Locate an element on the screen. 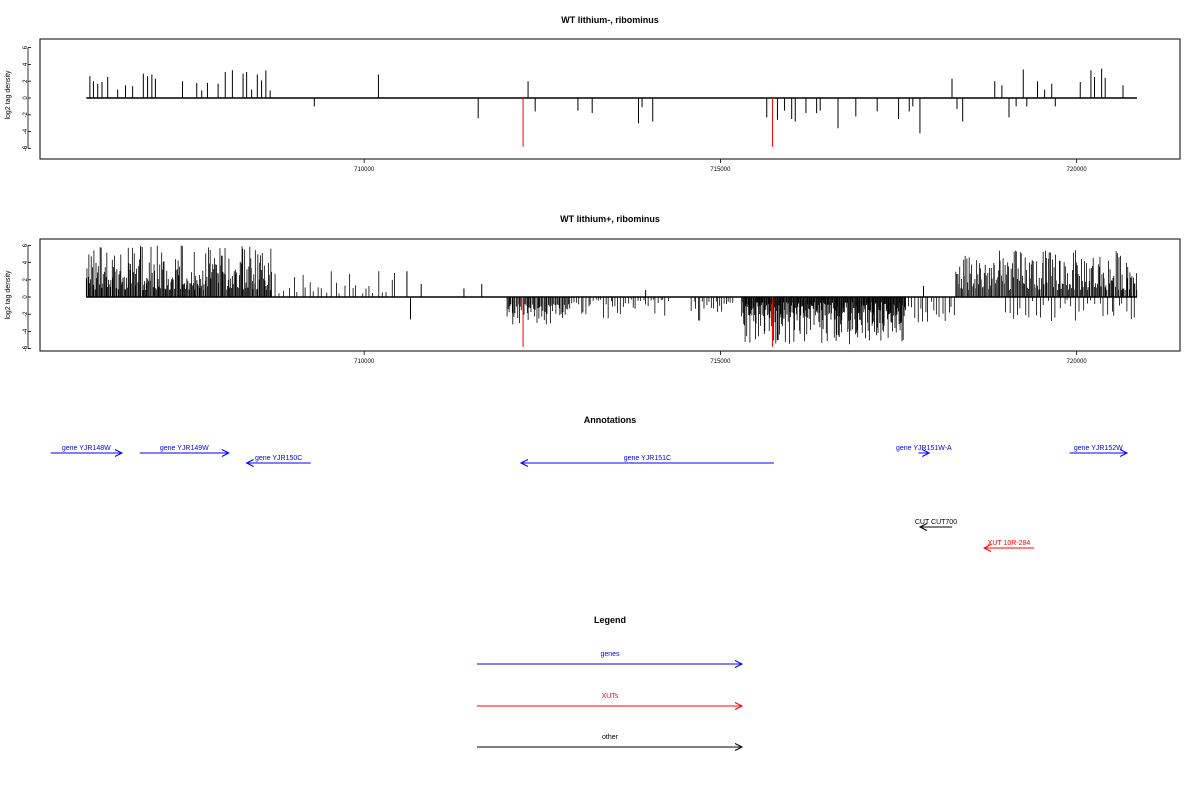  panel-2-y-axis: -6 -4 -2 0 2 4 6 is located at coordinates (27, 297).